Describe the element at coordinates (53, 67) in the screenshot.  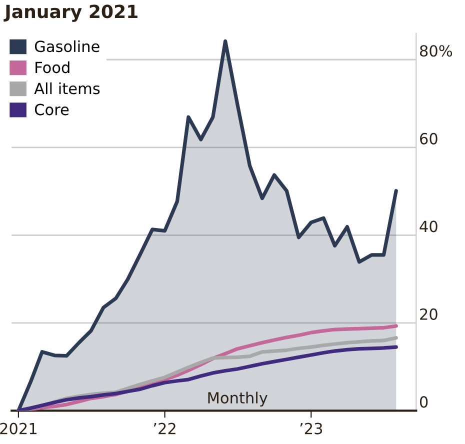
I see `legend-label: Food` at that location.